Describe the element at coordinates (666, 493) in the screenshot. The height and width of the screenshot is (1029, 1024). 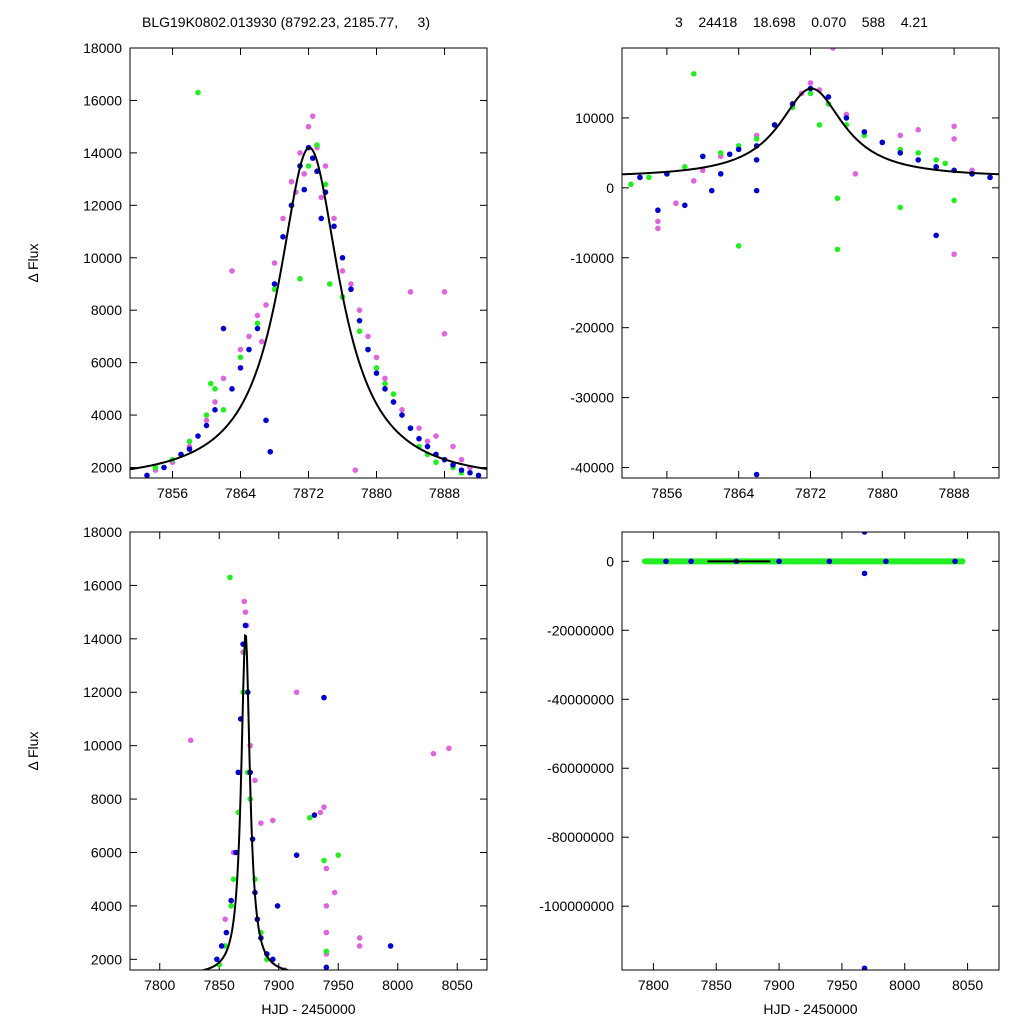
I see `x-tick-label: 7856` at that location.